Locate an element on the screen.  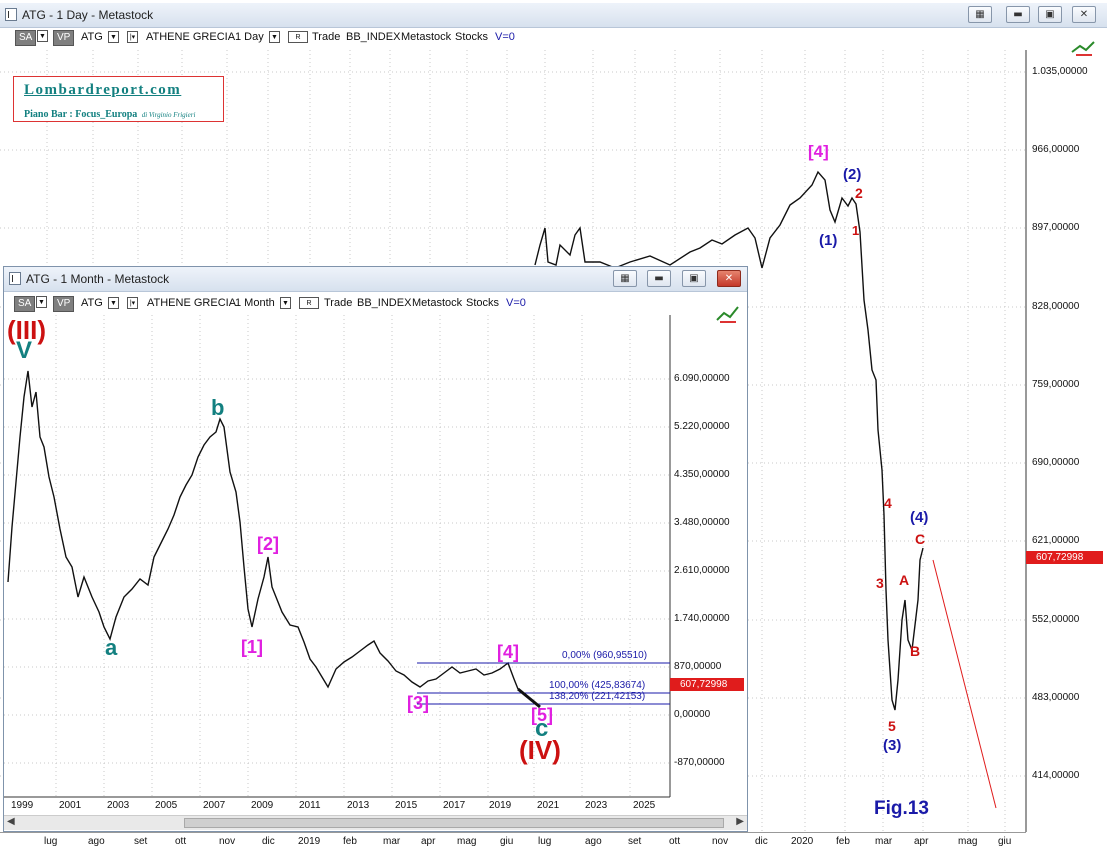
month-y-label: 4.350,00000 is located at coordinates (702, 474).